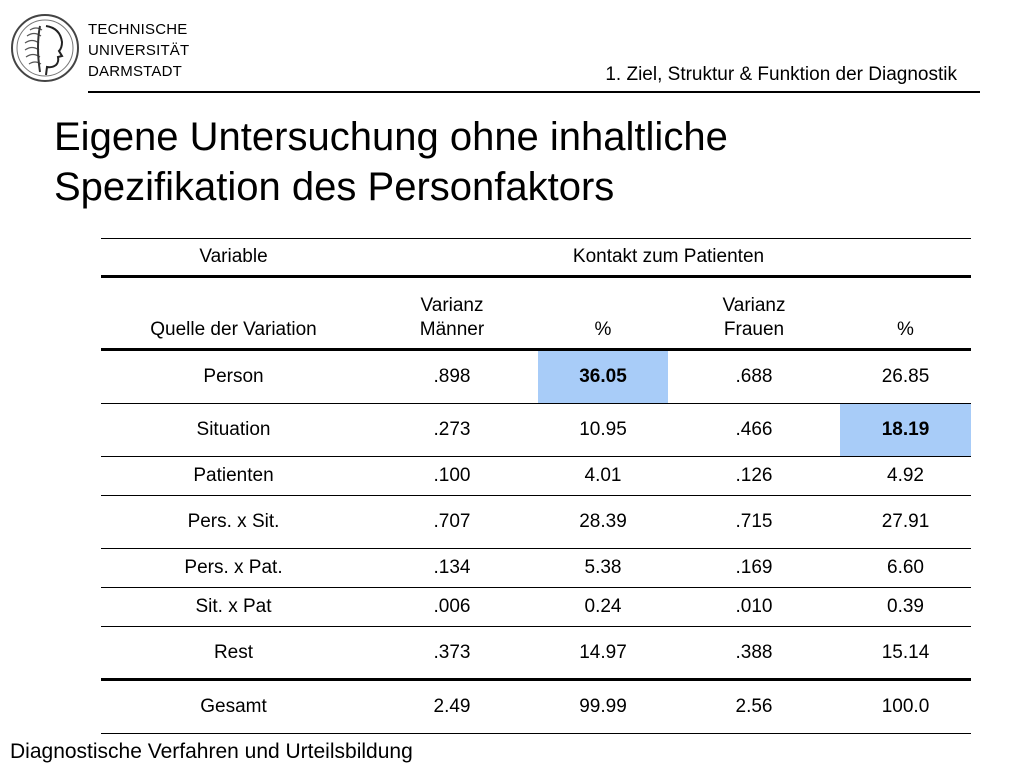  Describe the element at coordinates (135, 71) in the screenshot. I see `university-name-line-3: DARMSTADT` at that location.